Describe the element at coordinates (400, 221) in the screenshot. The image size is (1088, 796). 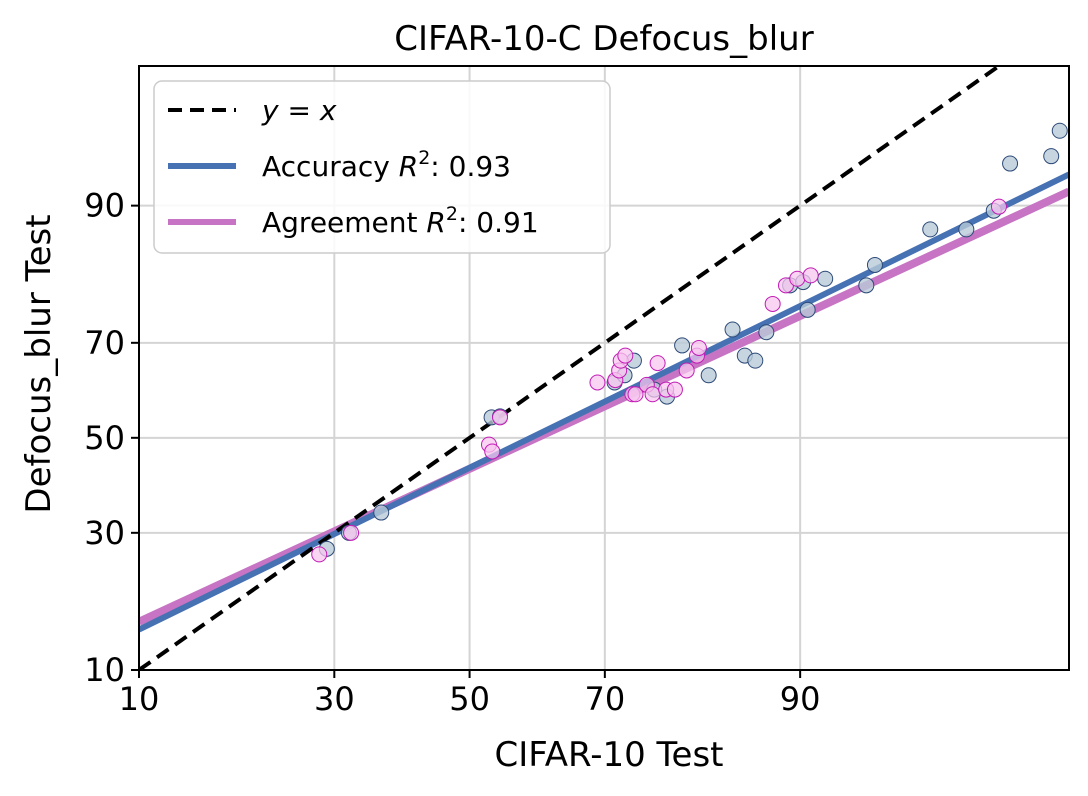
I see `legend-label-agreement: Agreement R2: 0.91` at that location.